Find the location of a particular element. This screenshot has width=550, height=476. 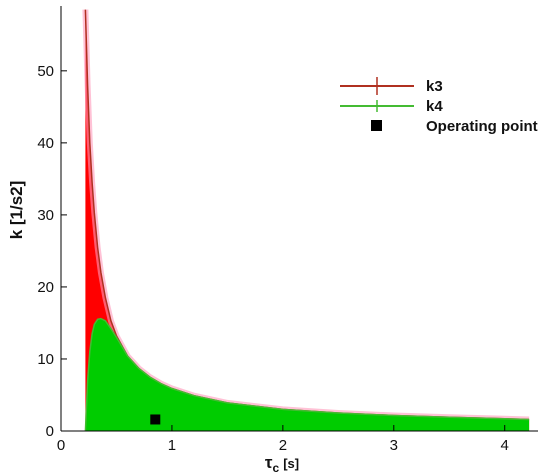

x-tick-label: 4 is located at coordinates (505, 445).